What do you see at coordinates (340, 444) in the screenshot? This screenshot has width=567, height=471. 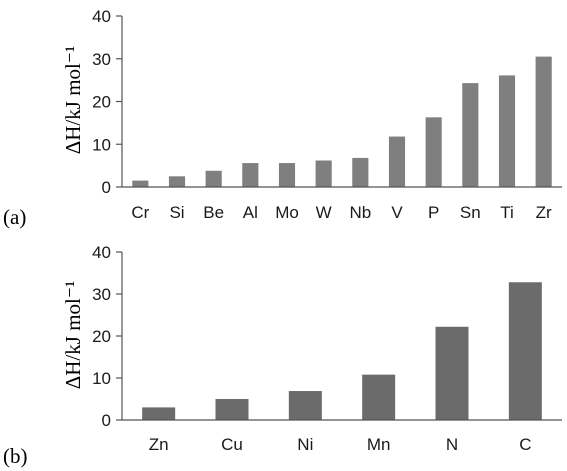 I see `panel-b-x-ticks: Zn Cu Ni Mn N C` at bounding box center [340, 444].